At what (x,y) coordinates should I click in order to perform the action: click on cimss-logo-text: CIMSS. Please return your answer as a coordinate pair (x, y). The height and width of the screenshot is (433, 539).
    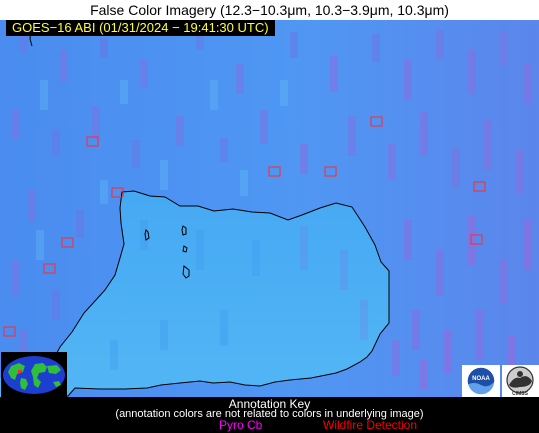
    Looking at the image, I should click on (520, 394).